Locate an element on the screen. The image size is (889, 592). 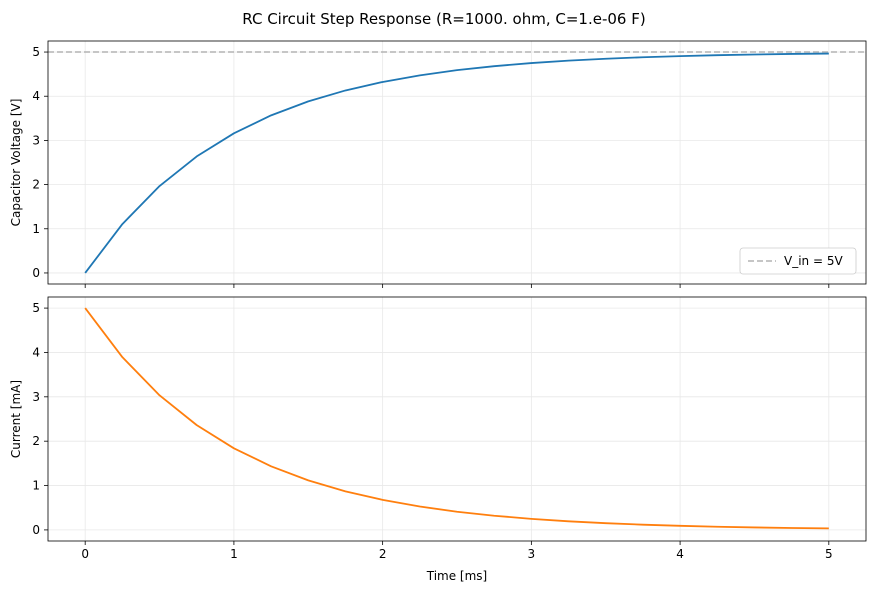
x-tick-label: 0 is located at coordinates (85, 554).